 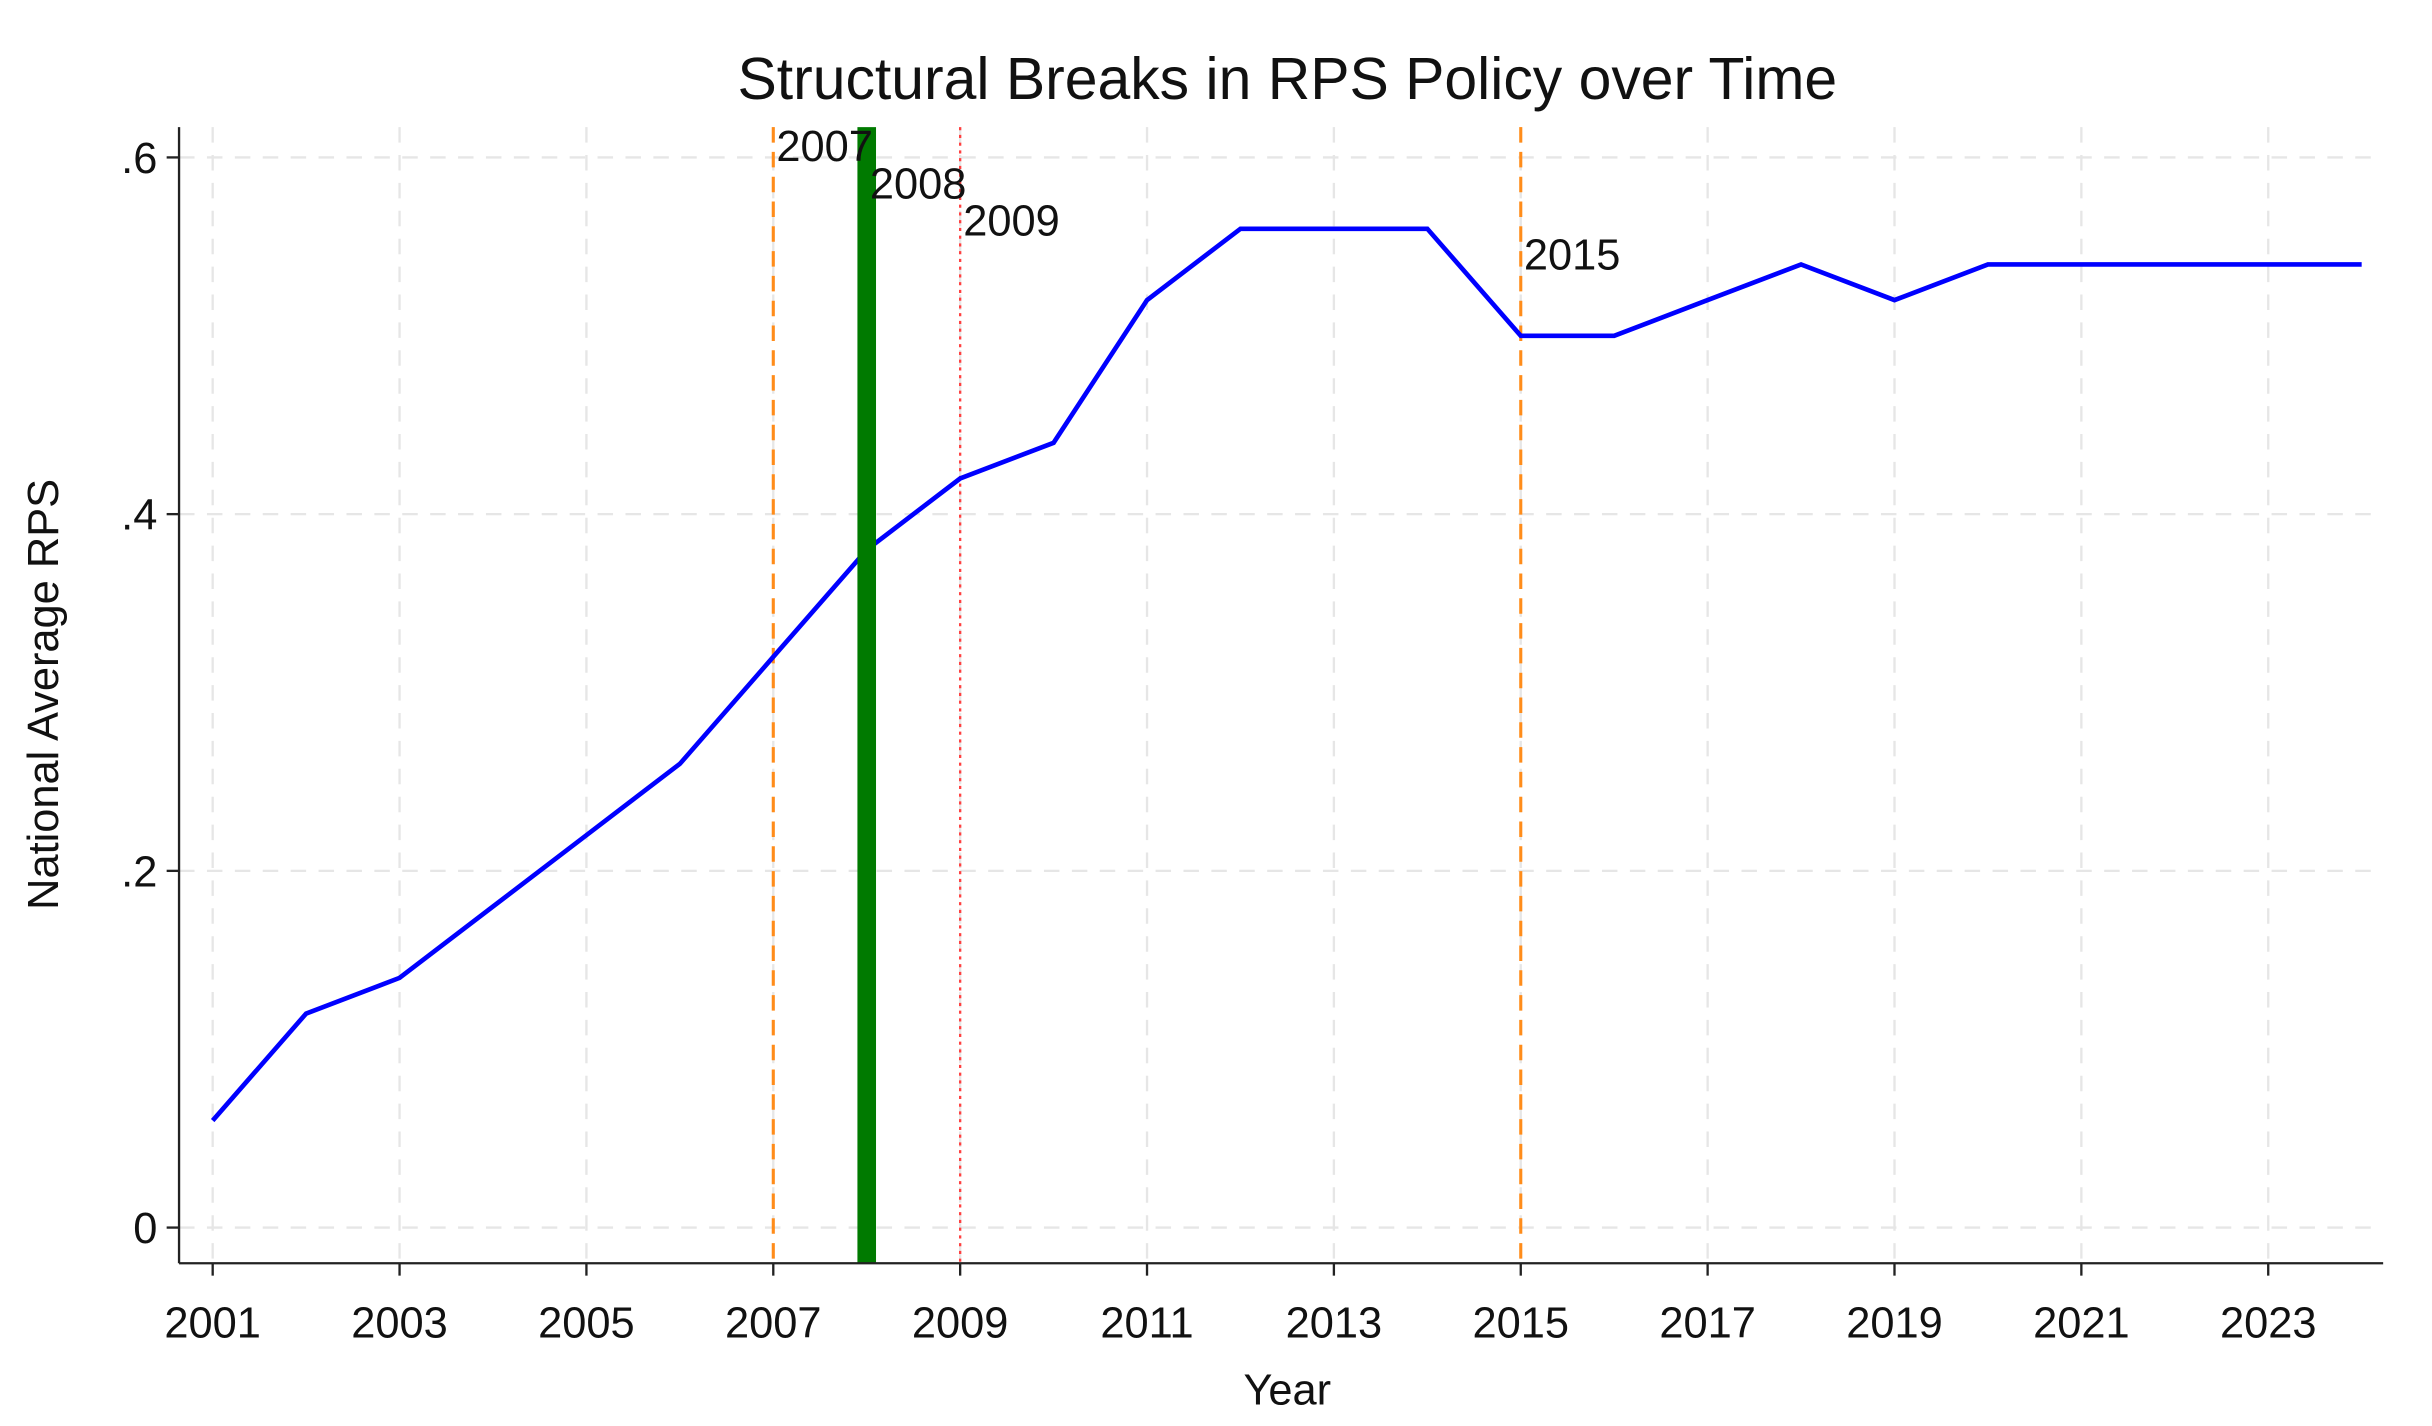 I want to click on x-tick-label: 2007, so click(x=773, y=1324).